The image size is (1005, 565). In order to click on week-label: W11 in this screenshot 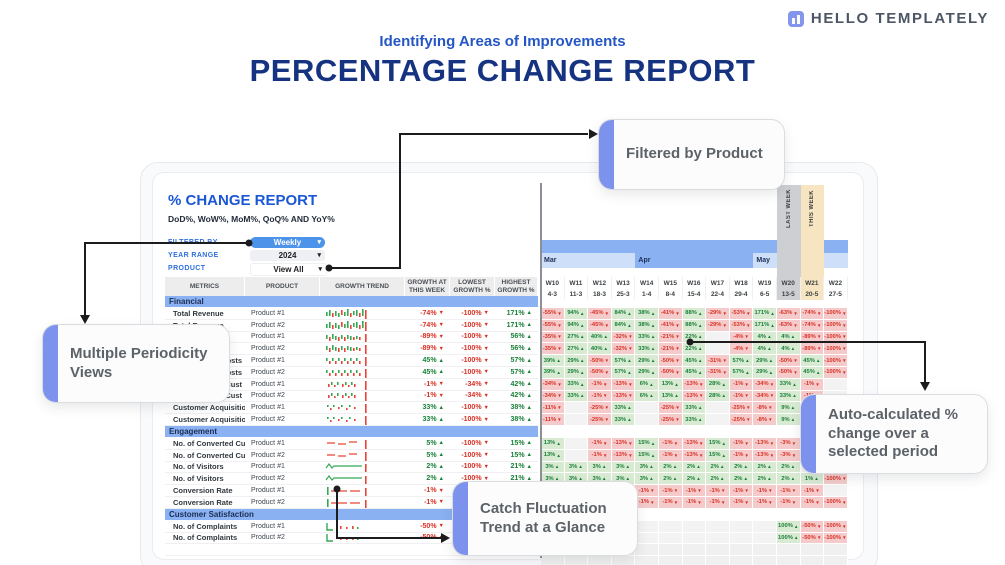, I will do `click(577, 283)`.